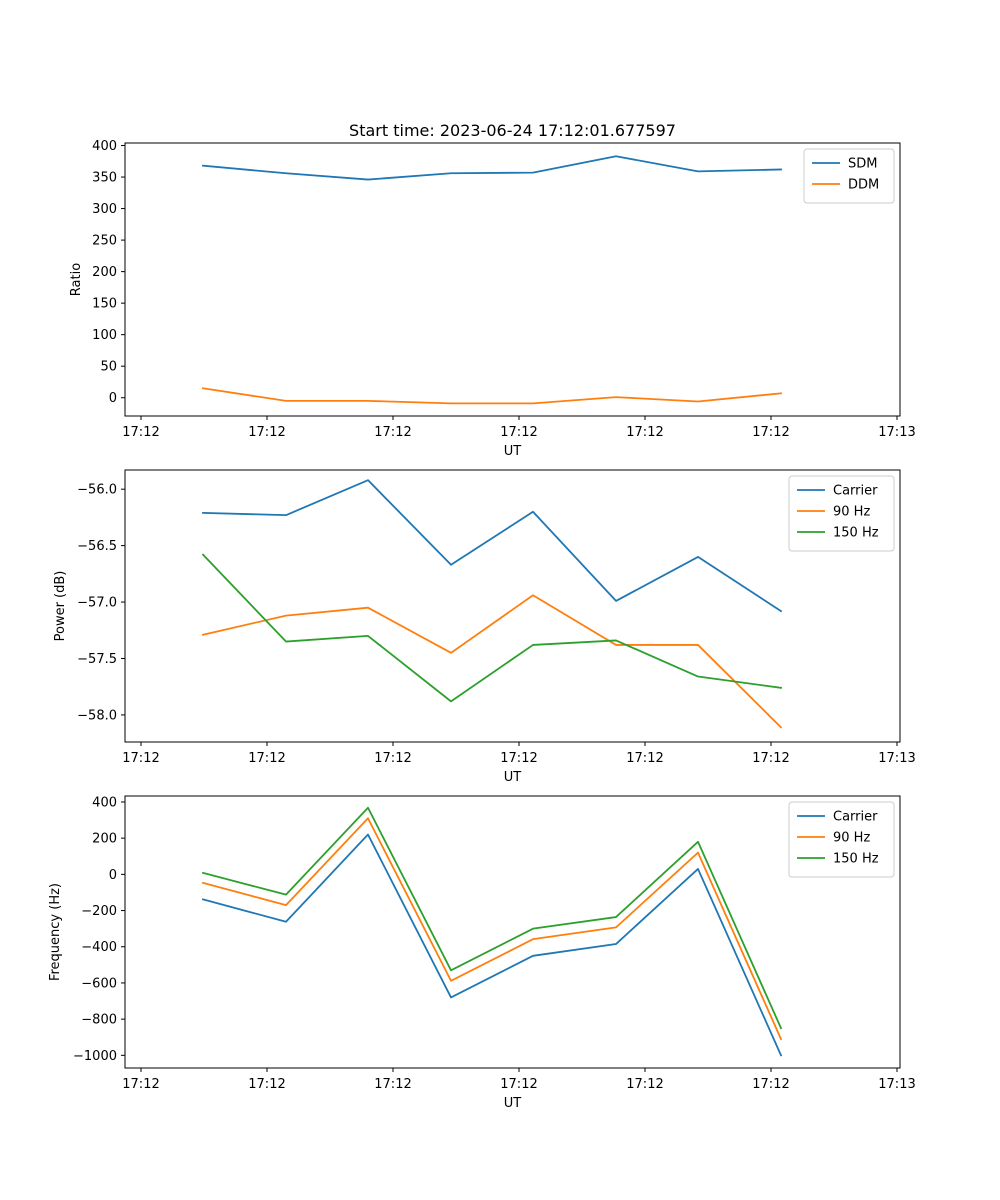 The image size is (1000, 1200). What do you see at coordinates (104, 209) in the screenshot?
I see `y-tick-label: 300` at bounding box center [104, 209].